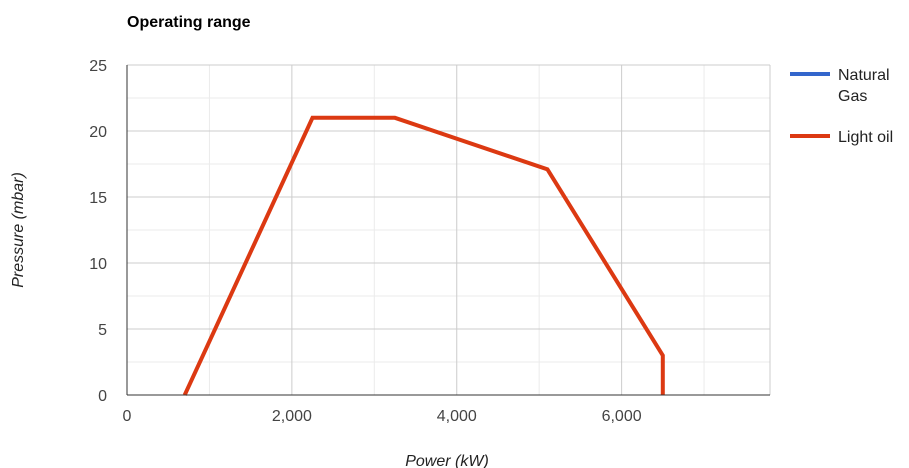 This screenshot has height=468, width=909. What do you see at coordinates (447, 460) in the screenshot?
I see `x-axis-title: Power (kW)` at bounding box center [447, 460].